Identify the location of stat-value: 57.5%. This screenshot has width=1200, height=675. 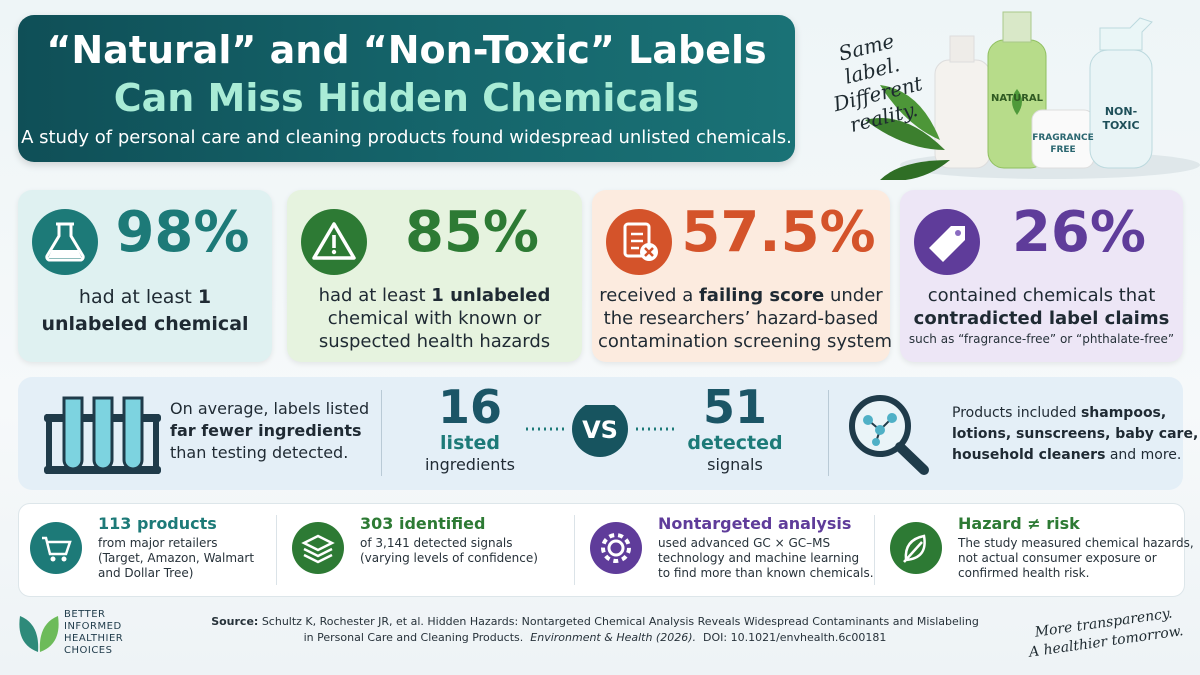
(778, 232).